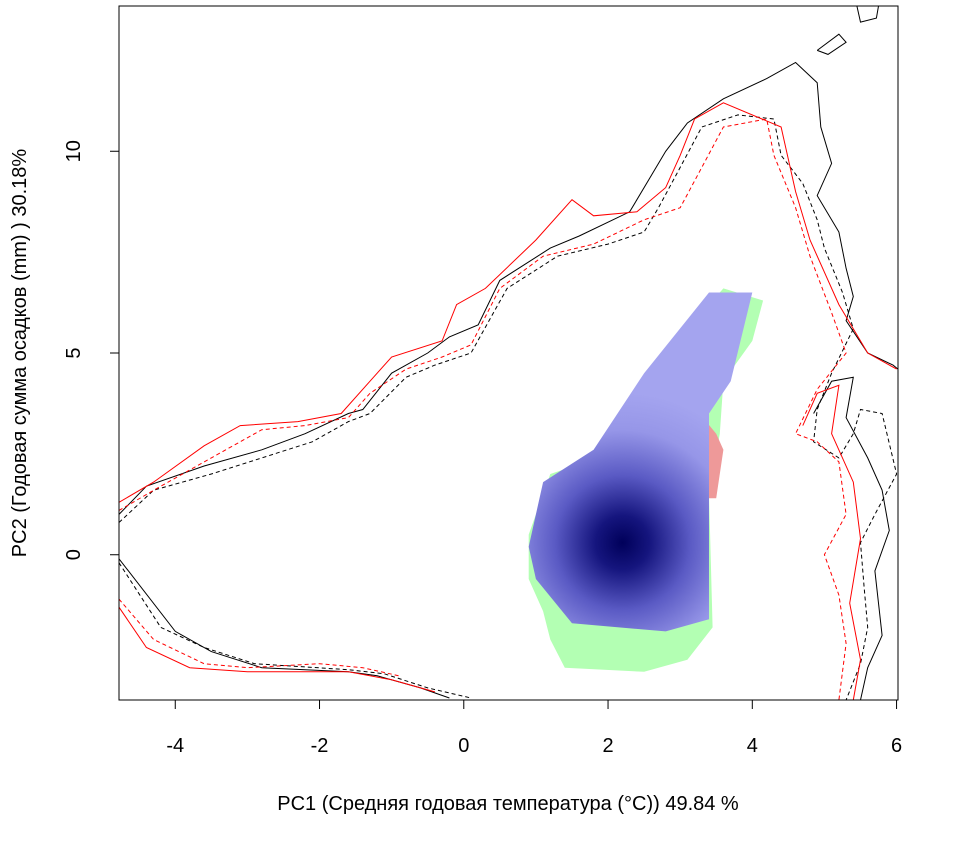 Image resolution: width=960 pixels, height=847 pixels. Describe the element at coordinates (896, 746) in the screenshot. I see `x-tick-label: 6` at that location.